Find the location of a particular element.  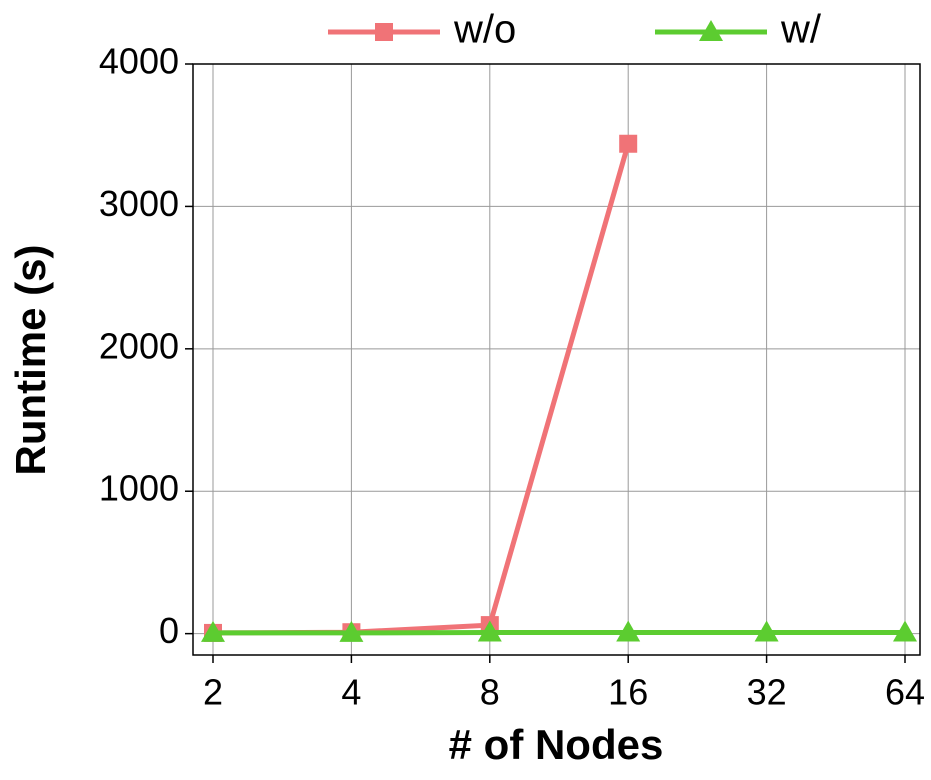

y-tick-label: 4000 is located at coordinates (139, 61).